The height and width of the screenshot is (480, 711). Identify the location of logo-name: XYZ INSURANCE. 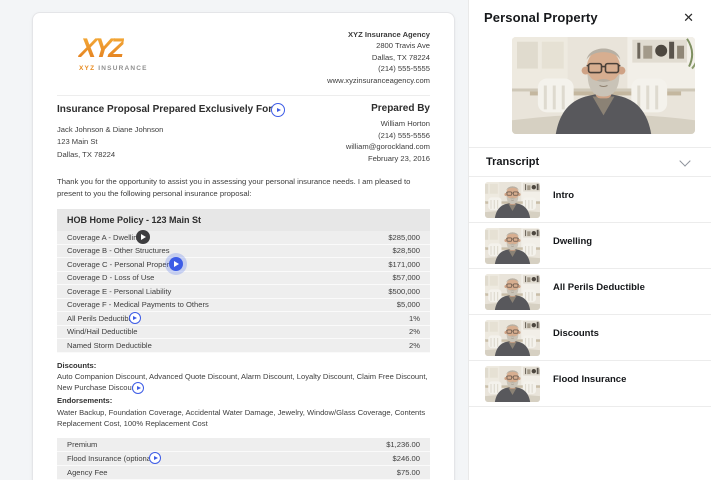
(113, 68).